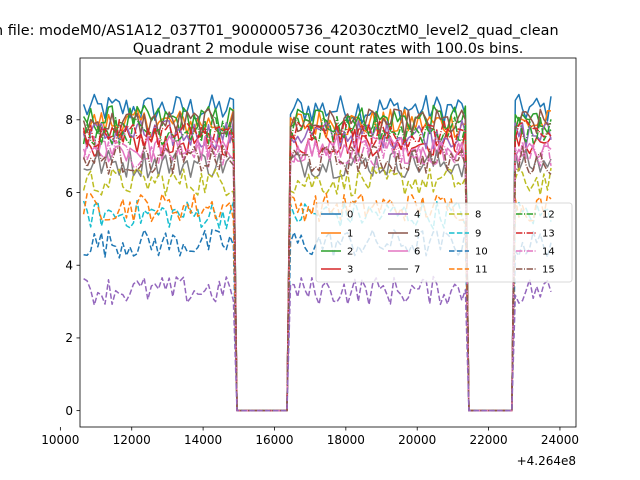 The height and width of the screenshot is (480, 640). I want to click on legend-label-4: 4, so click(417, 215).